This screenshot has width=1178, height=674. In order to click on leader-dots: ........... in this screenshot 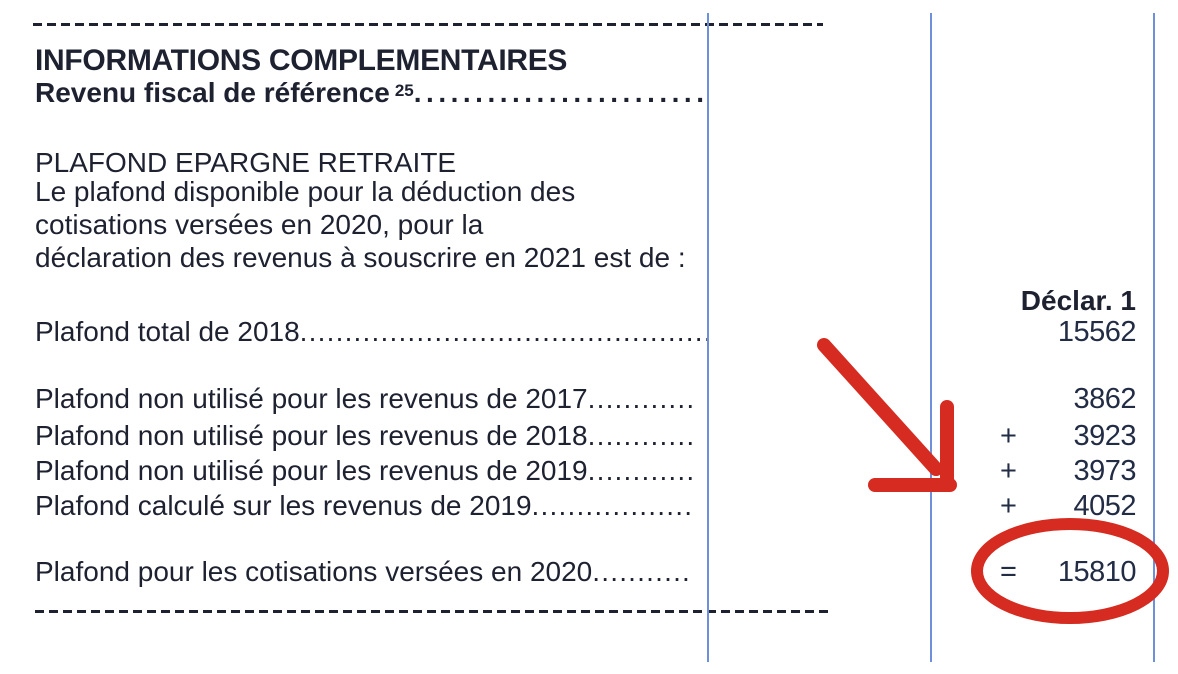, I will do `click(642, 572)`.